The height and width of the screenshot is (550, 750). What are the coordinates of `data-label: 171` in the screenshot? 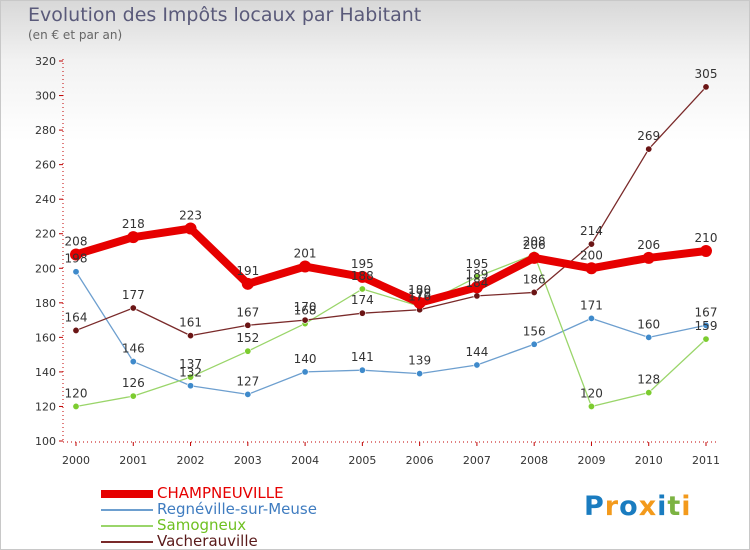 It's located at (591, 305).